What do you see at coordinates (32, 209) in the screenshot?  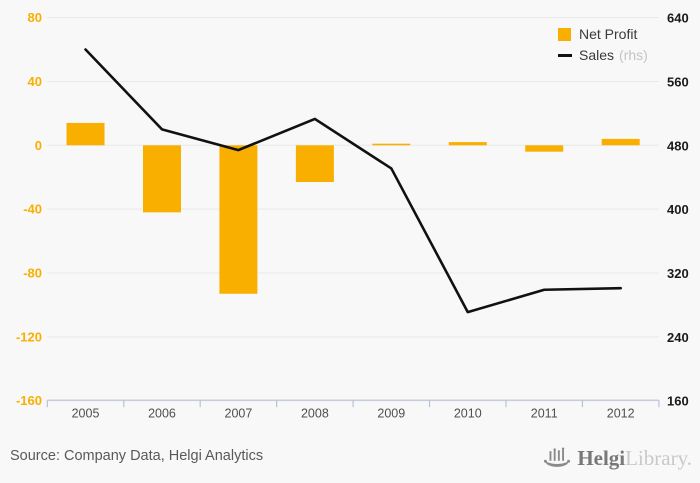 I see `left-axis-tick-label: -40` at bounding box center [32, 209].